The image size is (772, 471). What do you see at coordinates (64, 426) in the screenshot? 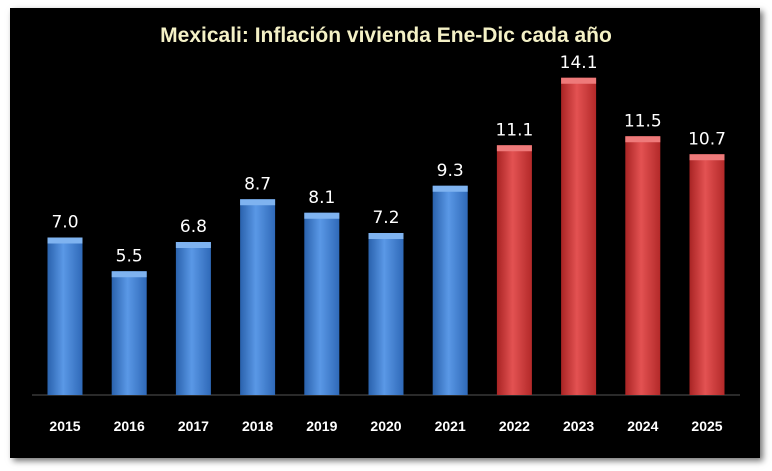
I see `x-tick-label-2015: 2015` at bounding box center [64, 426].